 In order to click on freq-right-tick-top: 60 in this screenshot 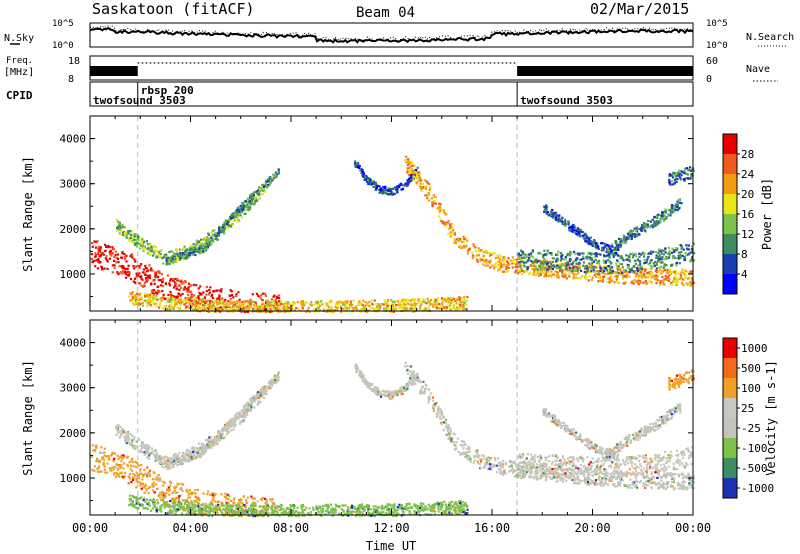, I will do `click(712, 61)`.